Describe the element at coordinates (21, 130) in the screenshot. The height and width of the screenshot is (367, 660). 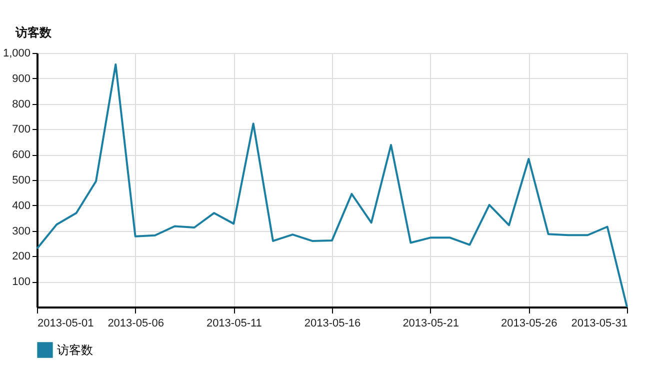
I see `y-tick-label: 700` at that location.